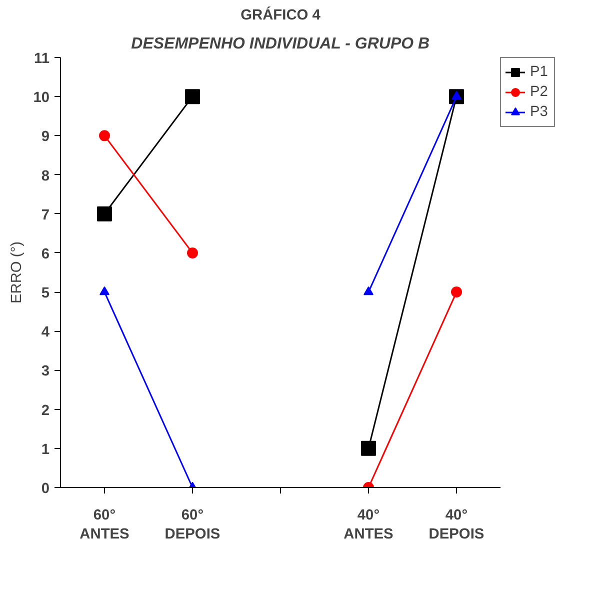 This screenshot has height=597, width=600. Describe the element at coordinates (45, 254) in the screenshot. I see `y-tick-label: 6` at that location.